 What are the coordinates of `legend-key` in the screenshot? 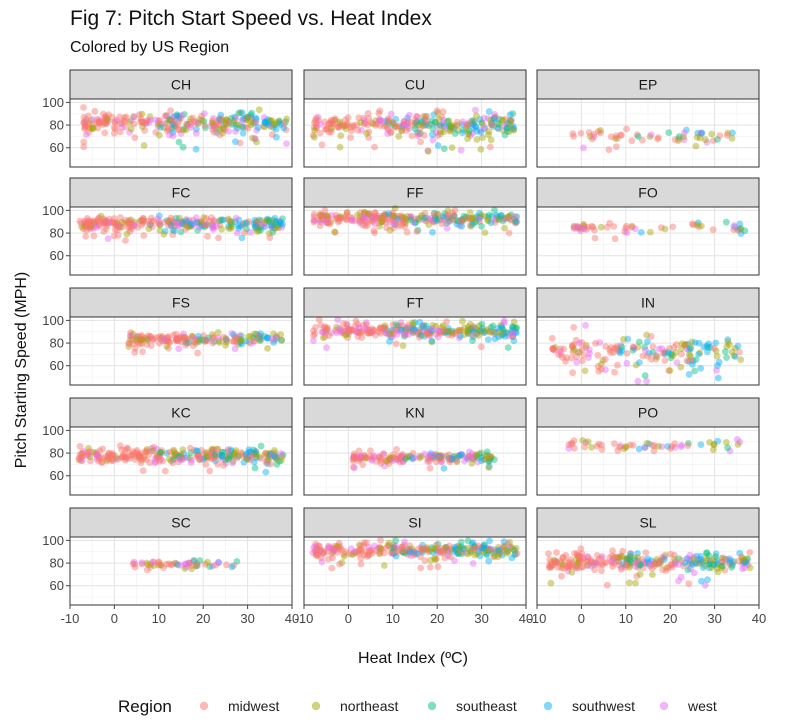 It's located at (316, 706).